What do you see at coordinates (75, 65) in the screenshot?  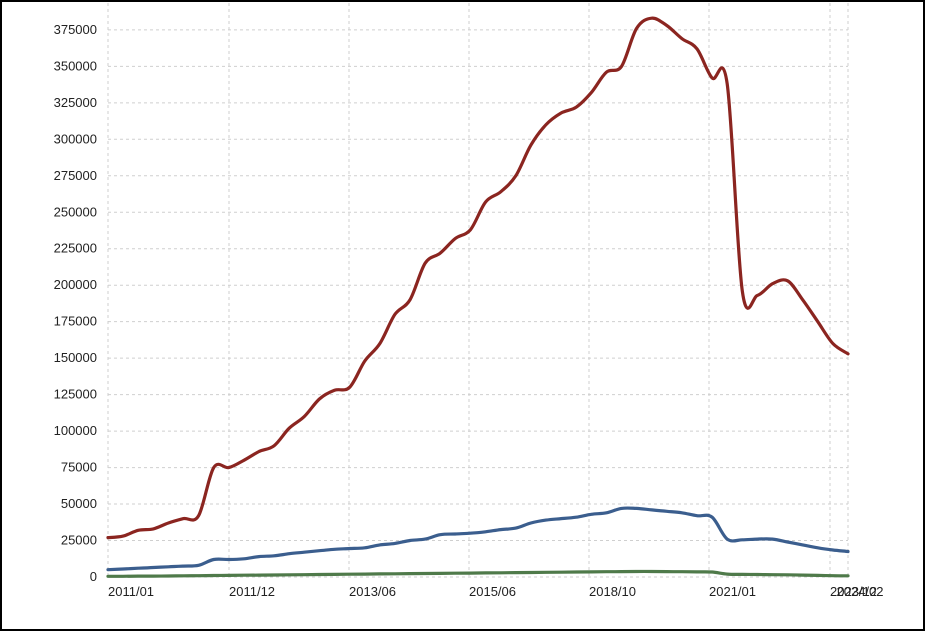 I see `y-tick-label: 350000` at bounding box center [75, 65].